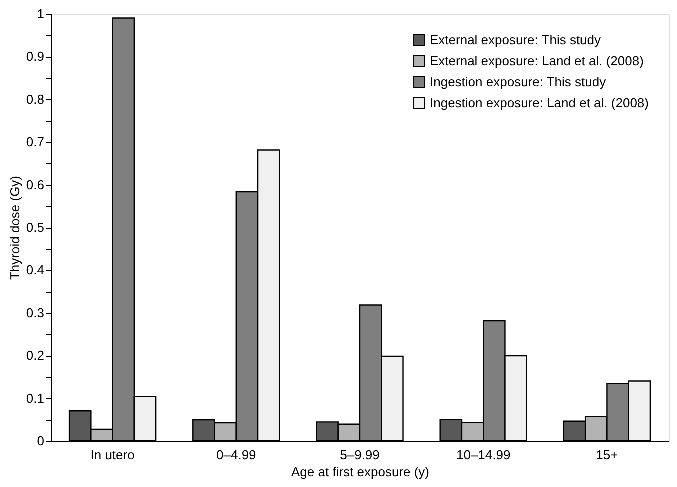 This screenshot has height=487, width=677. I want to click on y-tick-label: 0.3, so click(35, 312).